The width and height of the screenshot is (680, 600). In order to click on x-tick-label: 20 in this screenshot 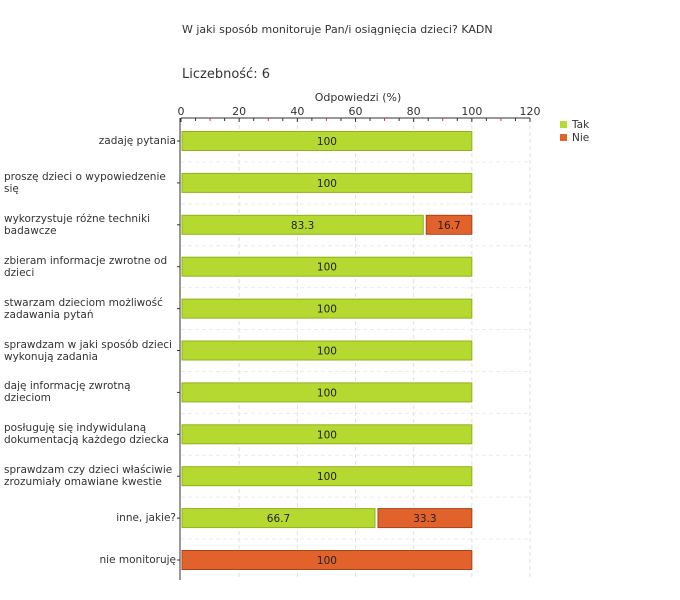, I will do `click(239, 111)`.